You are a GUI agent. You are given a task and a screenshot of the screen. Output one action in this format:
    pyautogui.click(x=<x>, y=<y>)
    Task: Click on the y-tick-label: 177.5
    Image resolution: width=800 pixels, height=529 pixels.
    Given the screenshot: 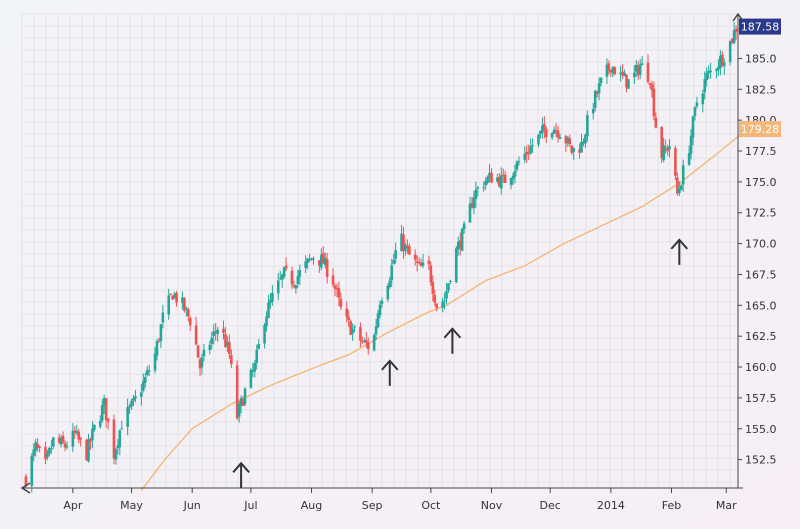 What is the action you would take?
    pyautogui.click(x=761, y=151)
    